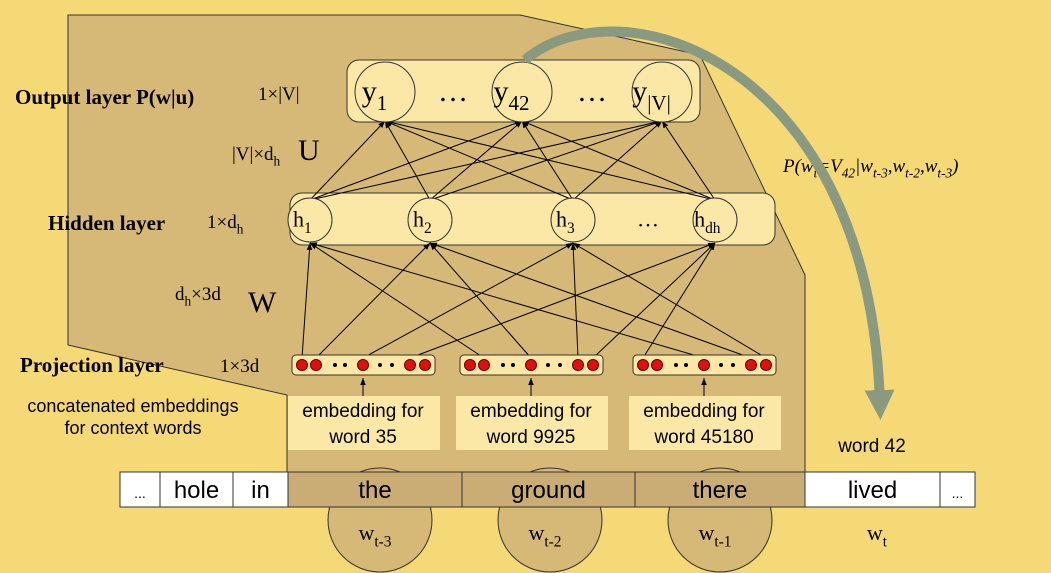 The height and width of the screenshot is (573, 1051). I want to click on layer-dim: 1×dh, so click(225, 224).